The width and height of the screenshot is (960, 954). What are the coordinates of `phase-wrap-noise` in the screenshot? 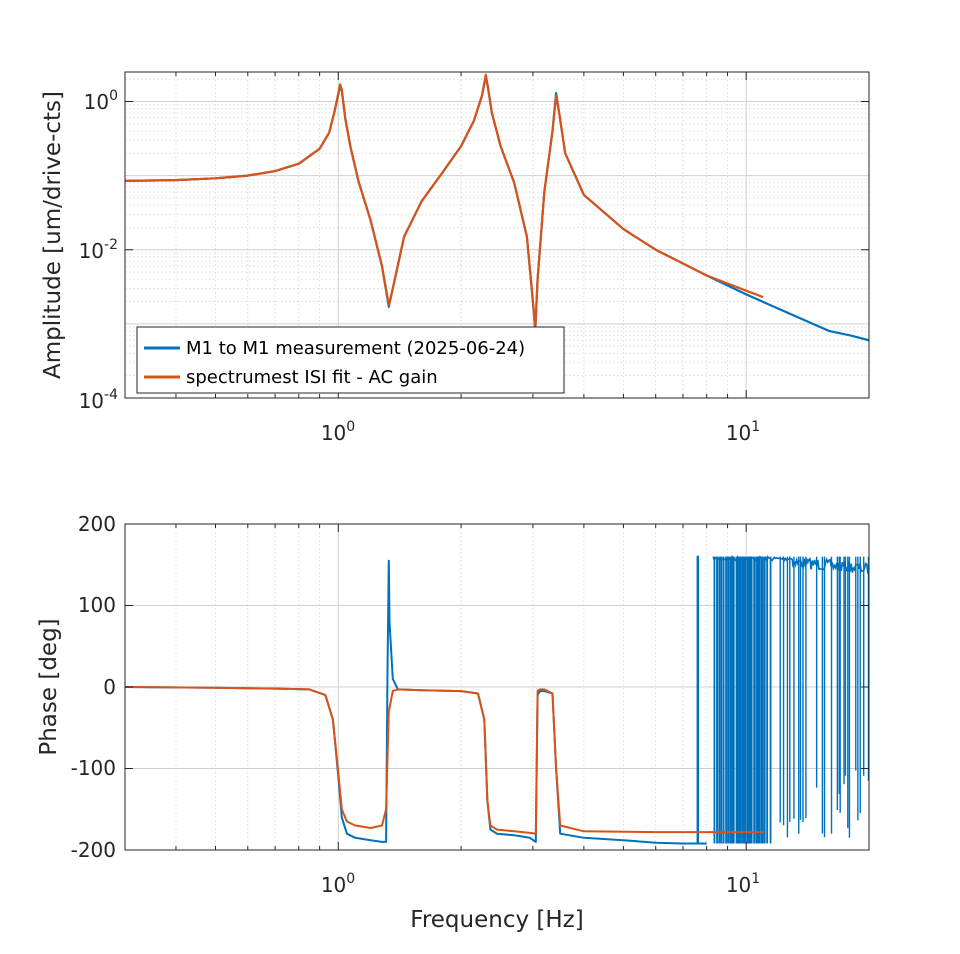 It's located at (782, 699).